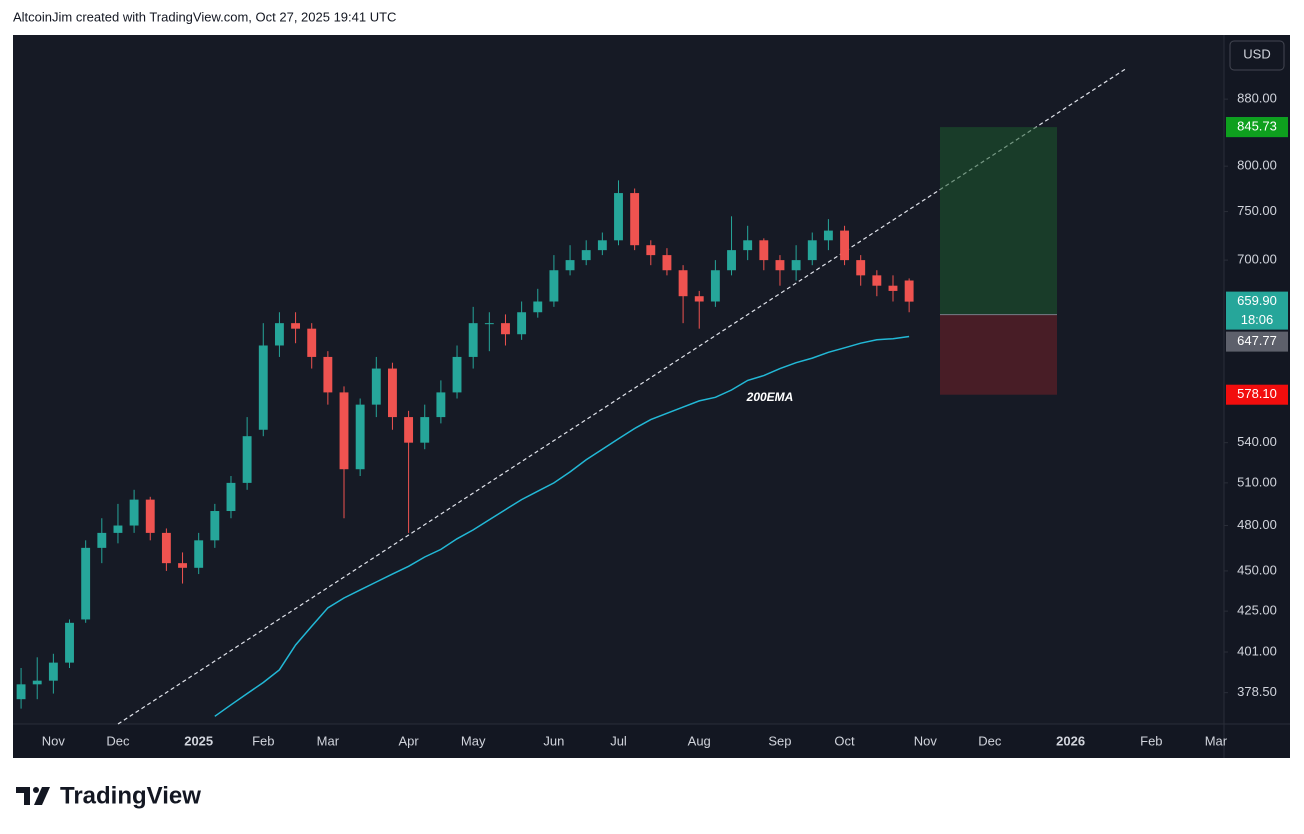 The width and height of the screenshot is (1304, 834). I want to click on currency: USD, so click(1256, 53).